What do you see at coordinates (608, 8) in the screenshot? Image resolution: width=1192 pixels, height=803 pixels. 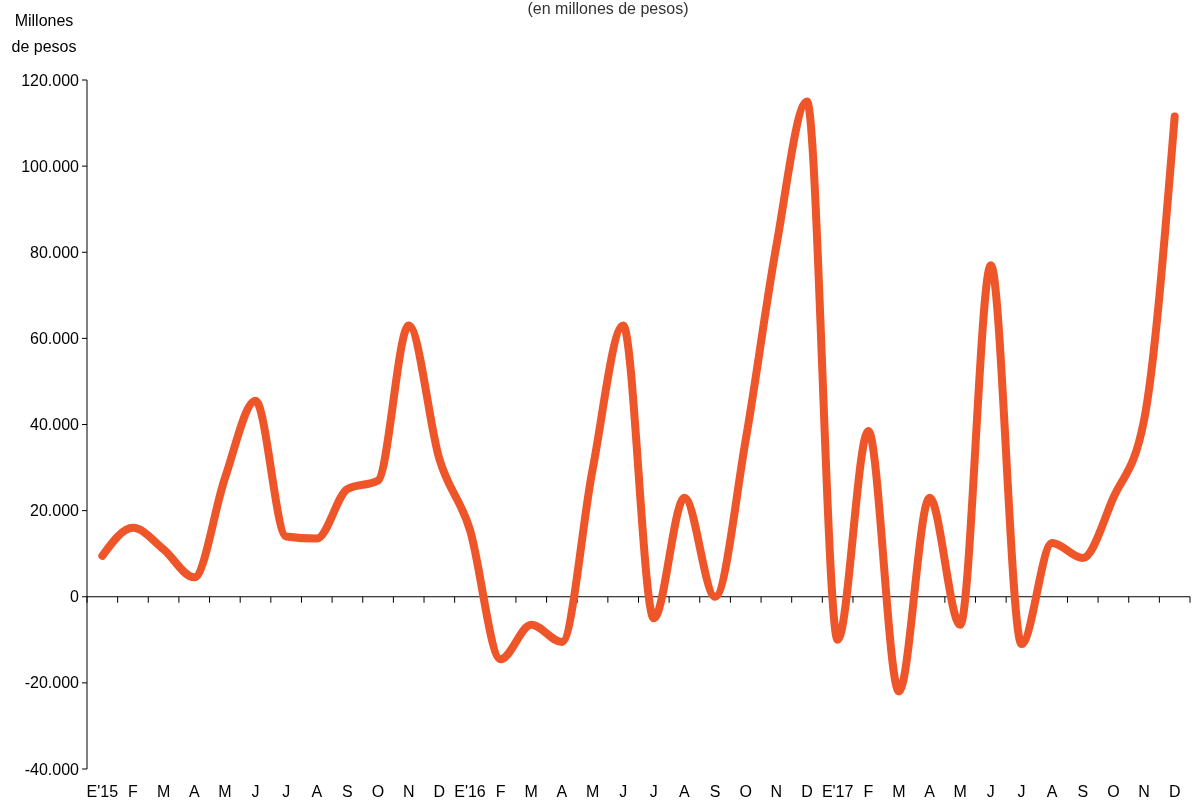 I see `chart-subtitle: (en millones de pesos)` at bounding box center [608, 8].